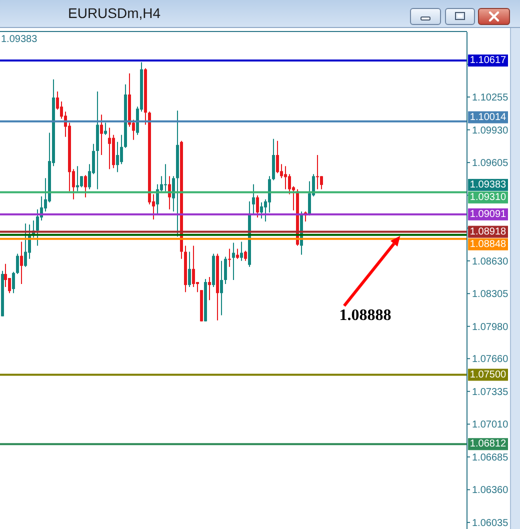 This screenshot has height=529, width=520. I want to click on ref-line-label: 1.10617, so click(488, 60).